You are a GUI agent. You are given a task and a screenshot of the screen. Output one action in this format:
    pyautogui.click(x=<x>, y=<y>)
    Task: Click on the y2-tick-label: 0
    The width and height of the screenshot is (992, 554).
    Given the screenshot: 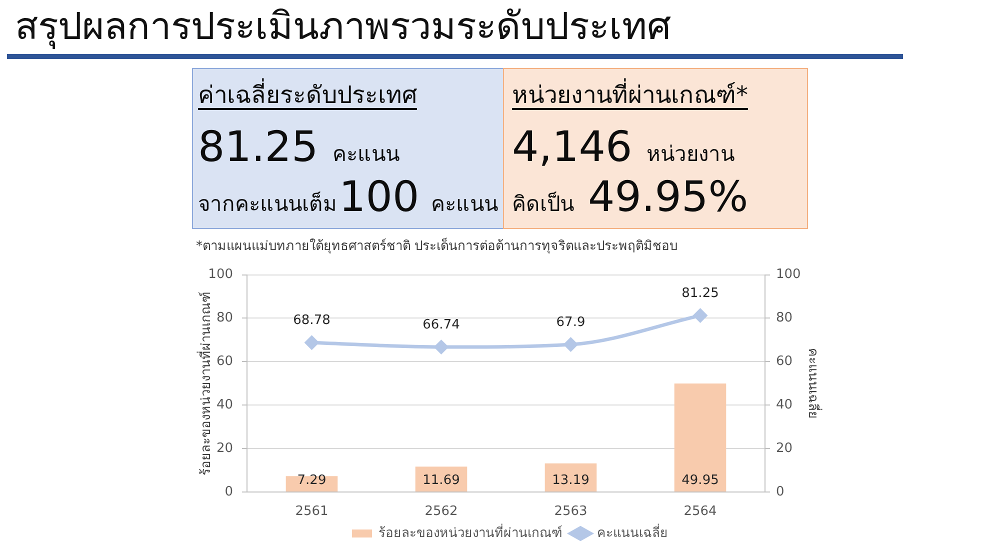 What is the action you would take?
    pyautogui.click(x=780, y=492)
    